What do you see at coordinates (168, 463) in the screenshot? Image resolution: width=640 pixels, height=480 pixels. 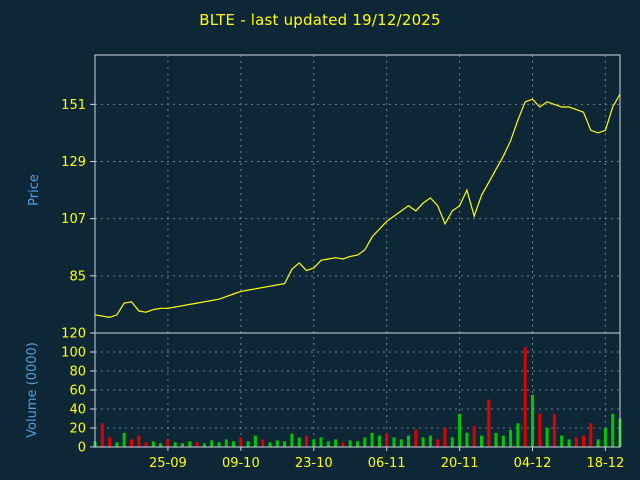 I see `x-tick-label: 25-09` at bounding box center [168, 463].